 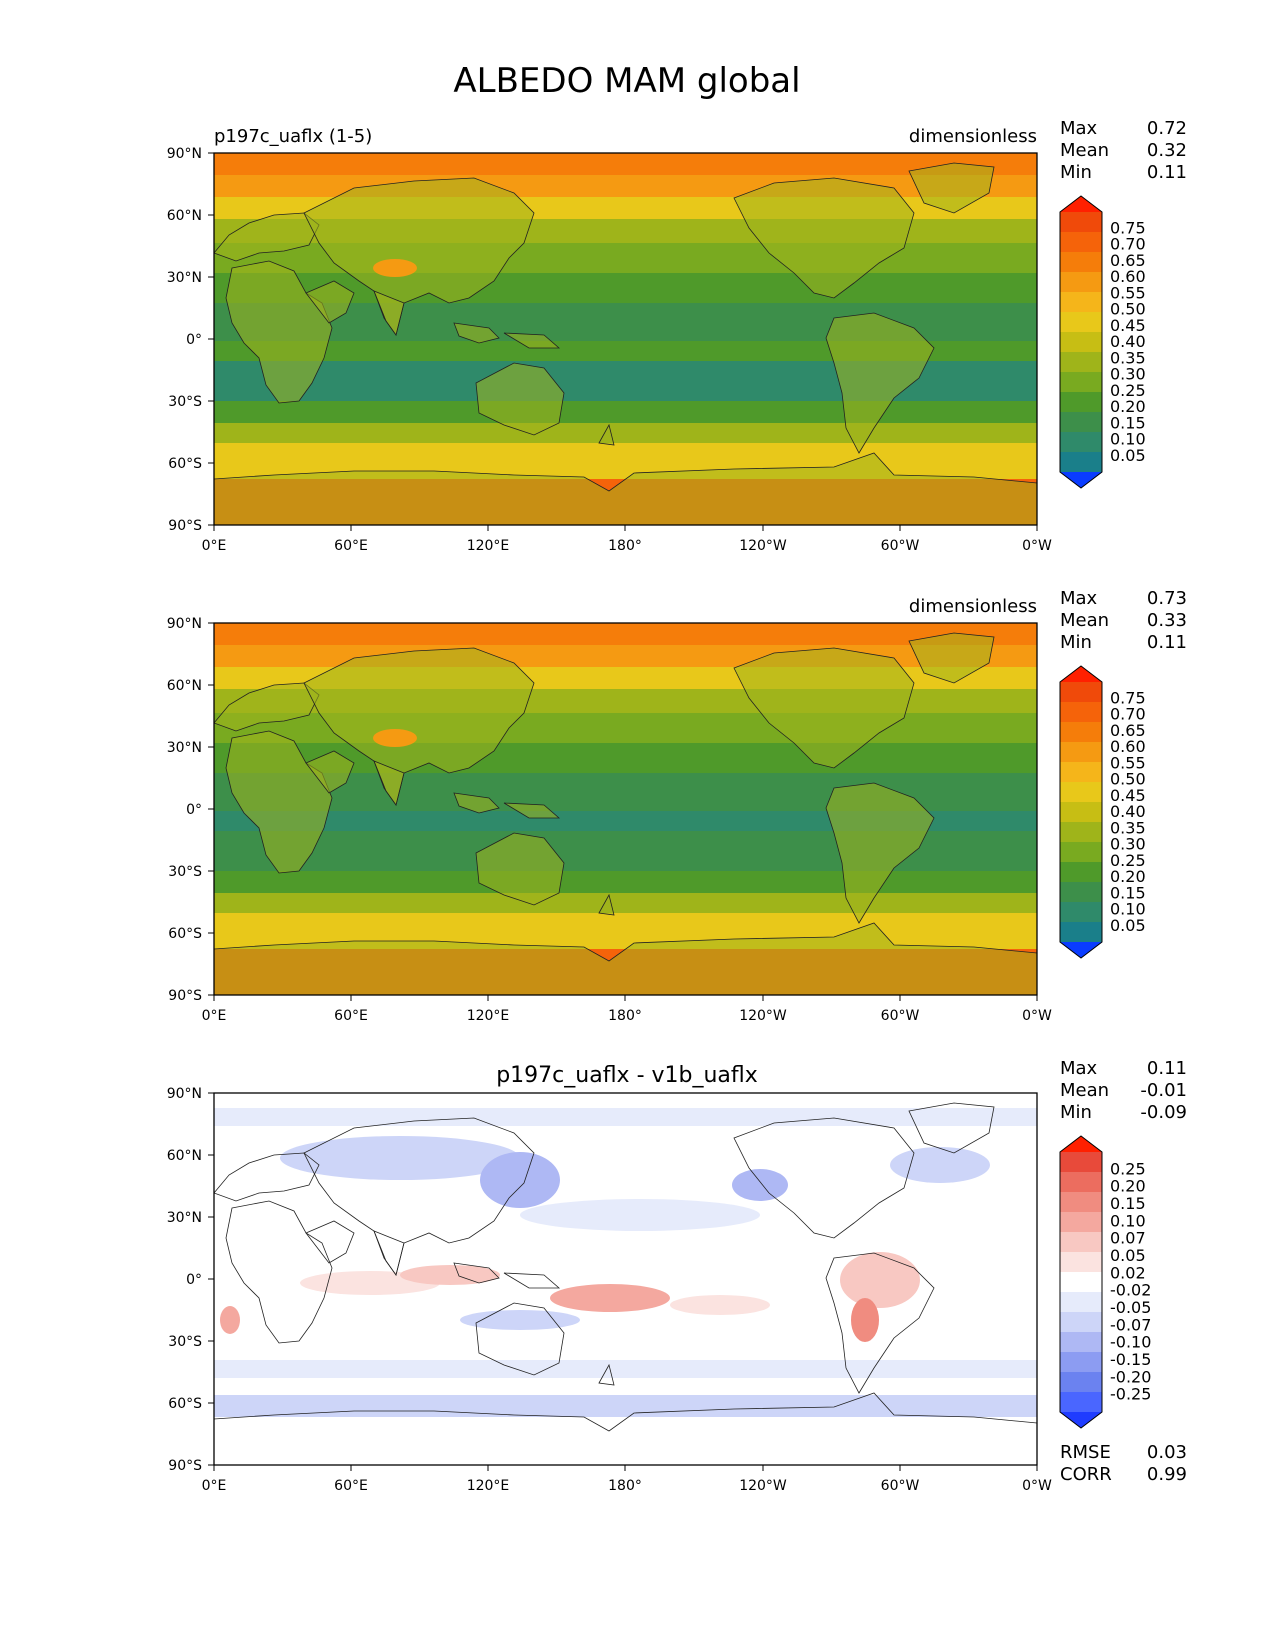 I want to click on colorbar-tick-label: -0.25, so click(x=1130, y=1394).